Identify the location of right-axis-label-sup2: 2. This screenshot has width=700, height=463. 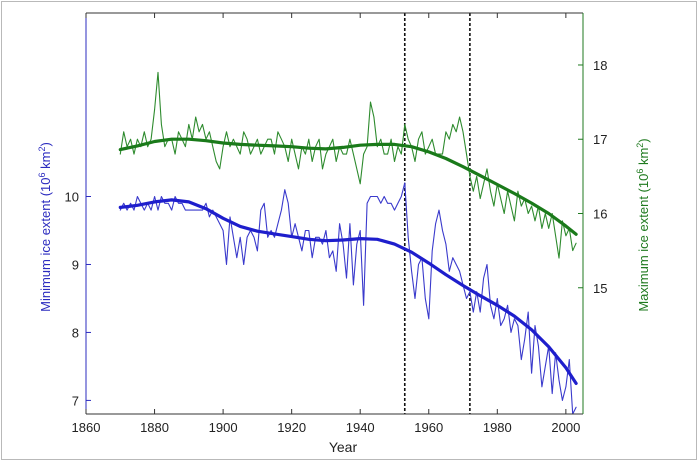
(640, 145).